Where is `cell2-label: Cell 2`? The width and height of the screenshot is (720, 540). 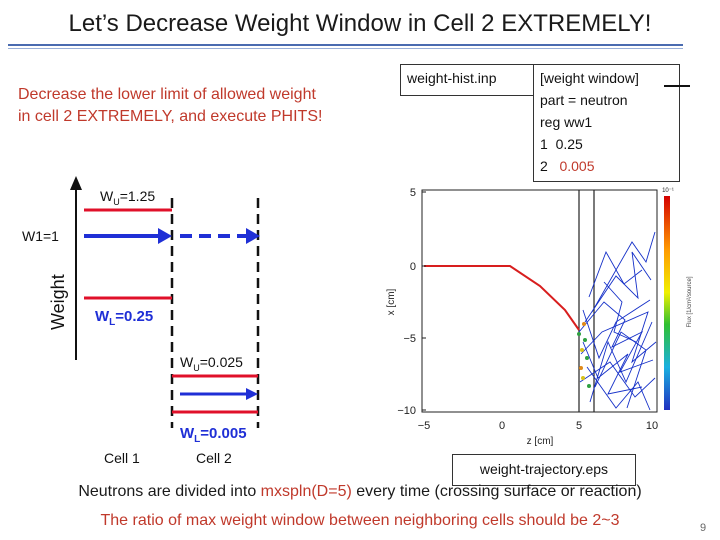 cell2-label: Cell 2 is located at coordinates (214, 458).